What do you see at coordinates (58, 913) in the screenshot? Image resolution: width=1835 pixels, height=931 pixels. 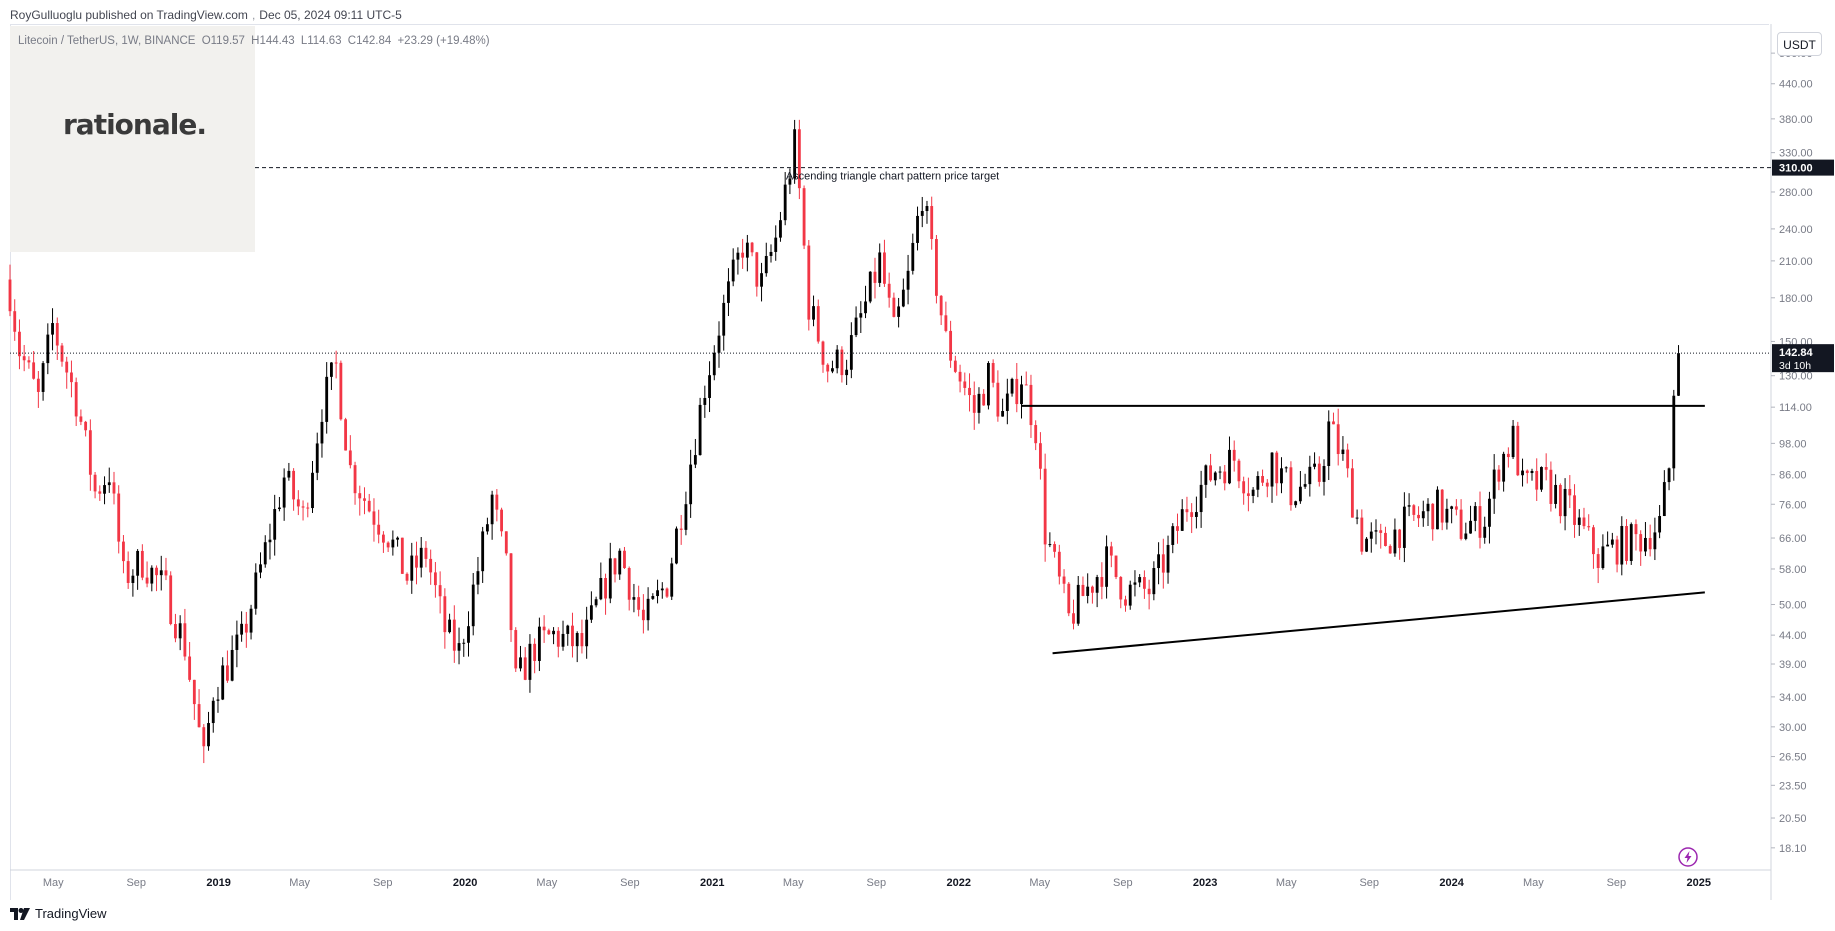 I see `tradingview-footer: TradingView` at bounding box center [58, 913].